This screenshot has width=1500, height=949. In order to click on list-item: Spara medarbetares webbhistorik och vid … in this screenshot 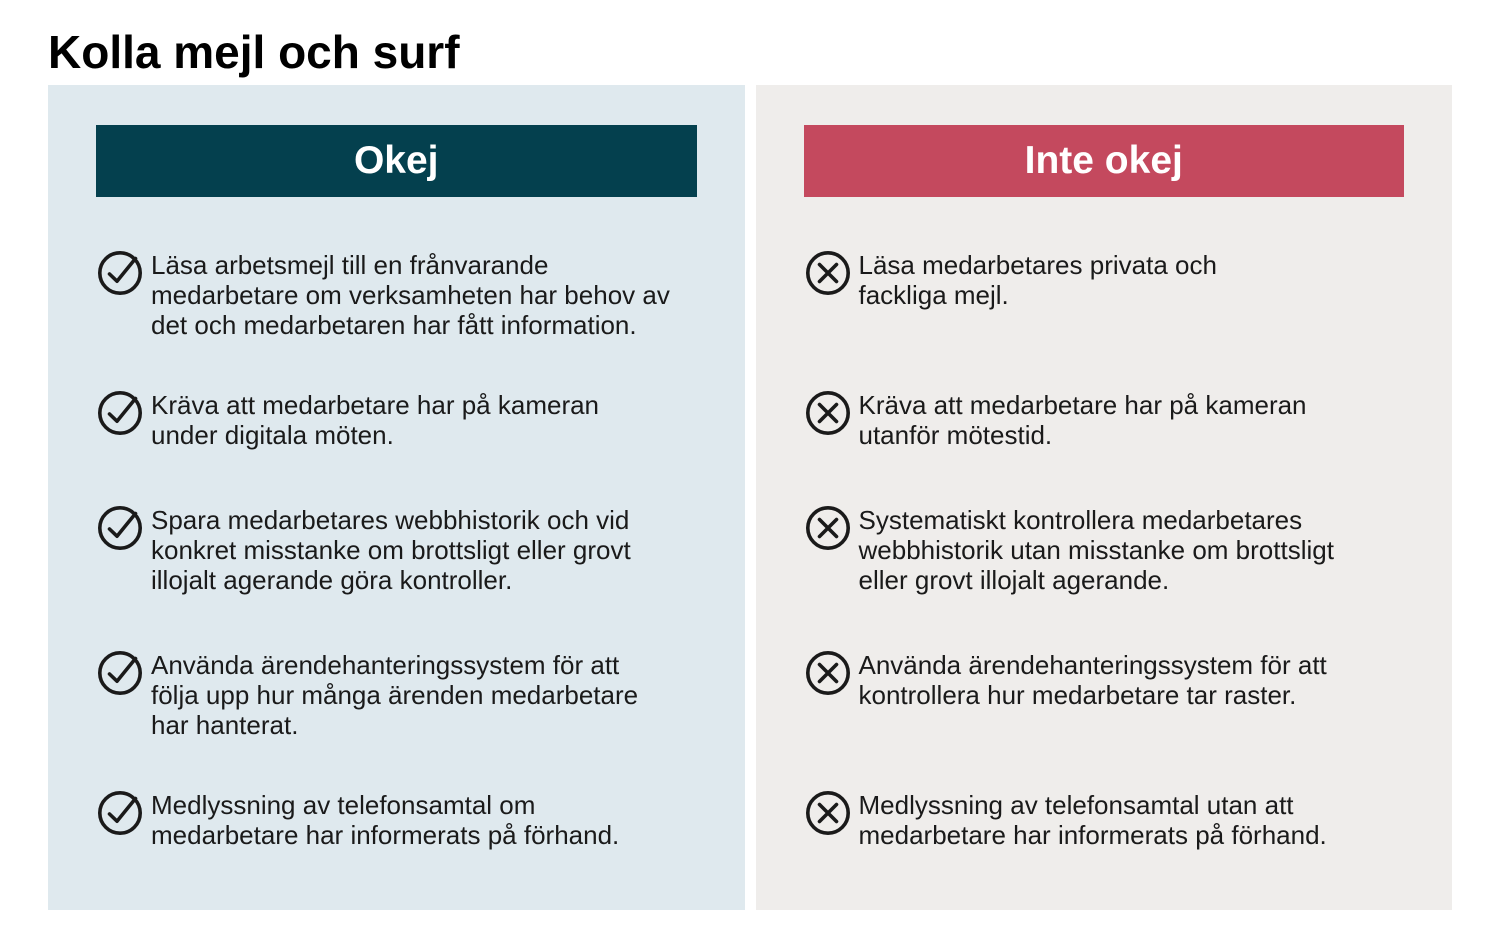, I will do `click(401, 577)`.